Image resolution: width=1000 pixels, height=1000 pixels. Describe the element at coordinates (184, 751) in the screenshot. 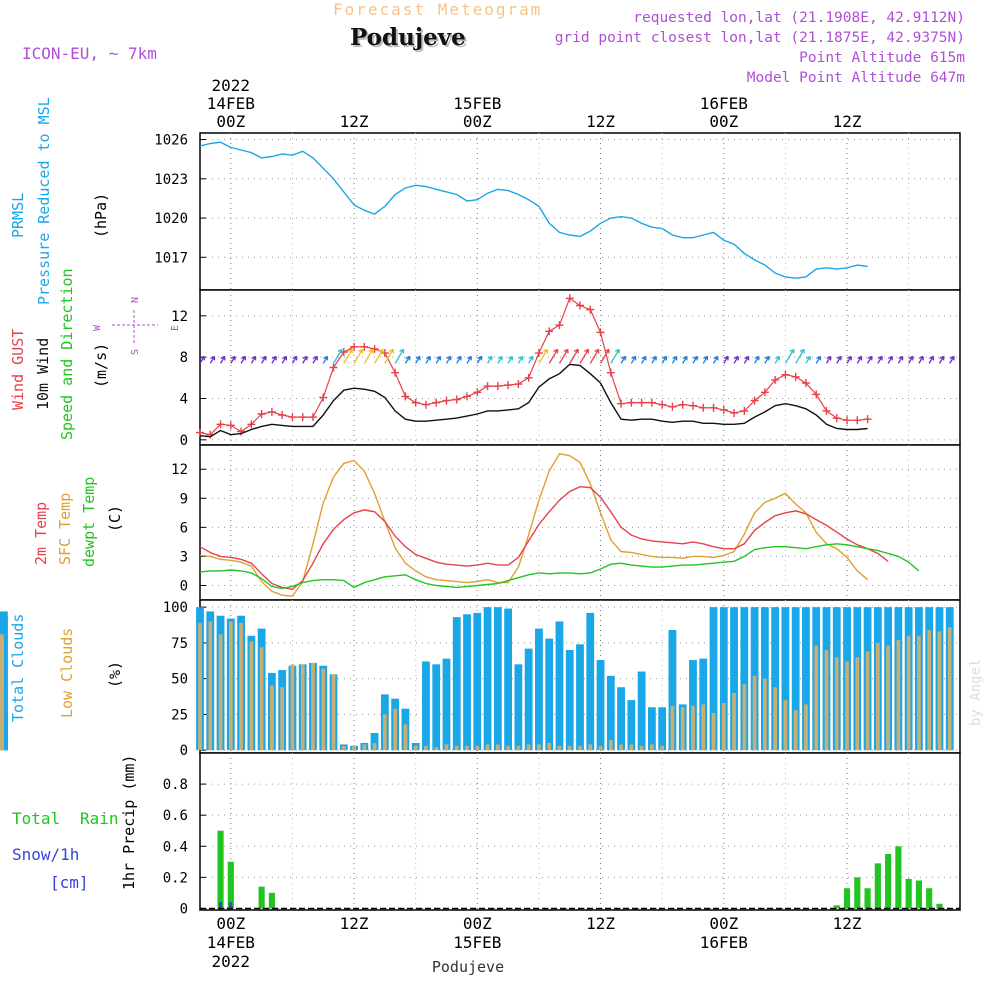

I see `clouds-ytick-label: 0` at that location.